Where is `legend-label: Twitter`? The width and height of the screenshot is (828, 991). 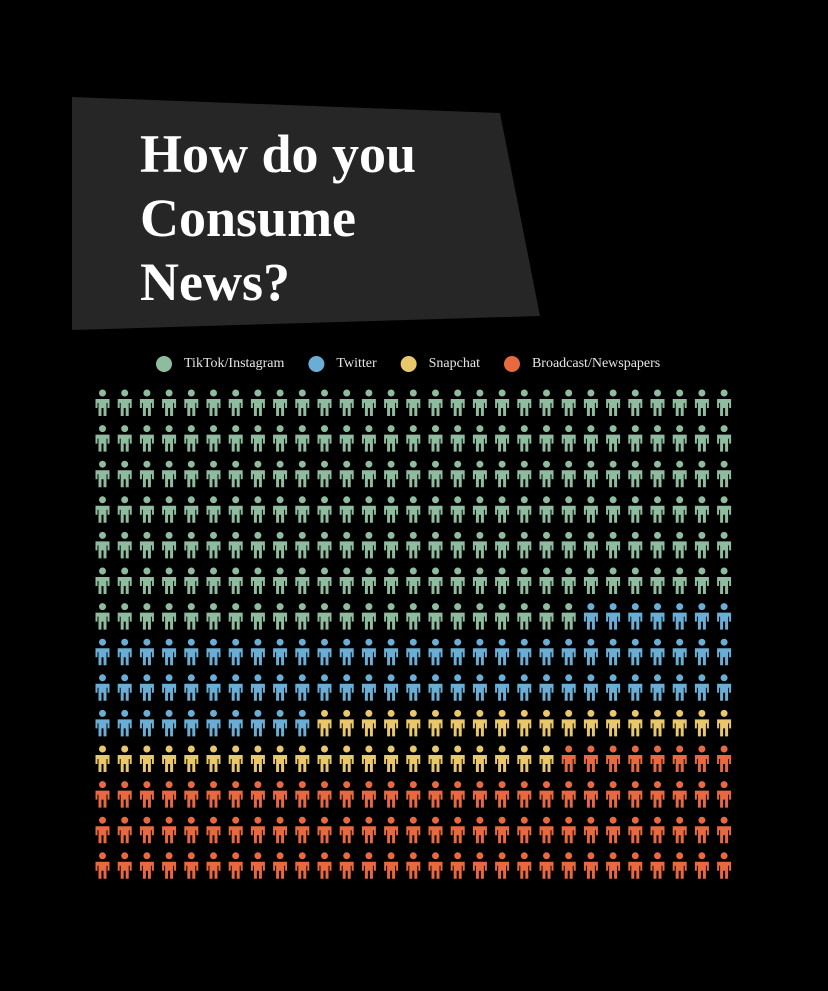
legend-label: Twitter is located at coordinates (356, 363).